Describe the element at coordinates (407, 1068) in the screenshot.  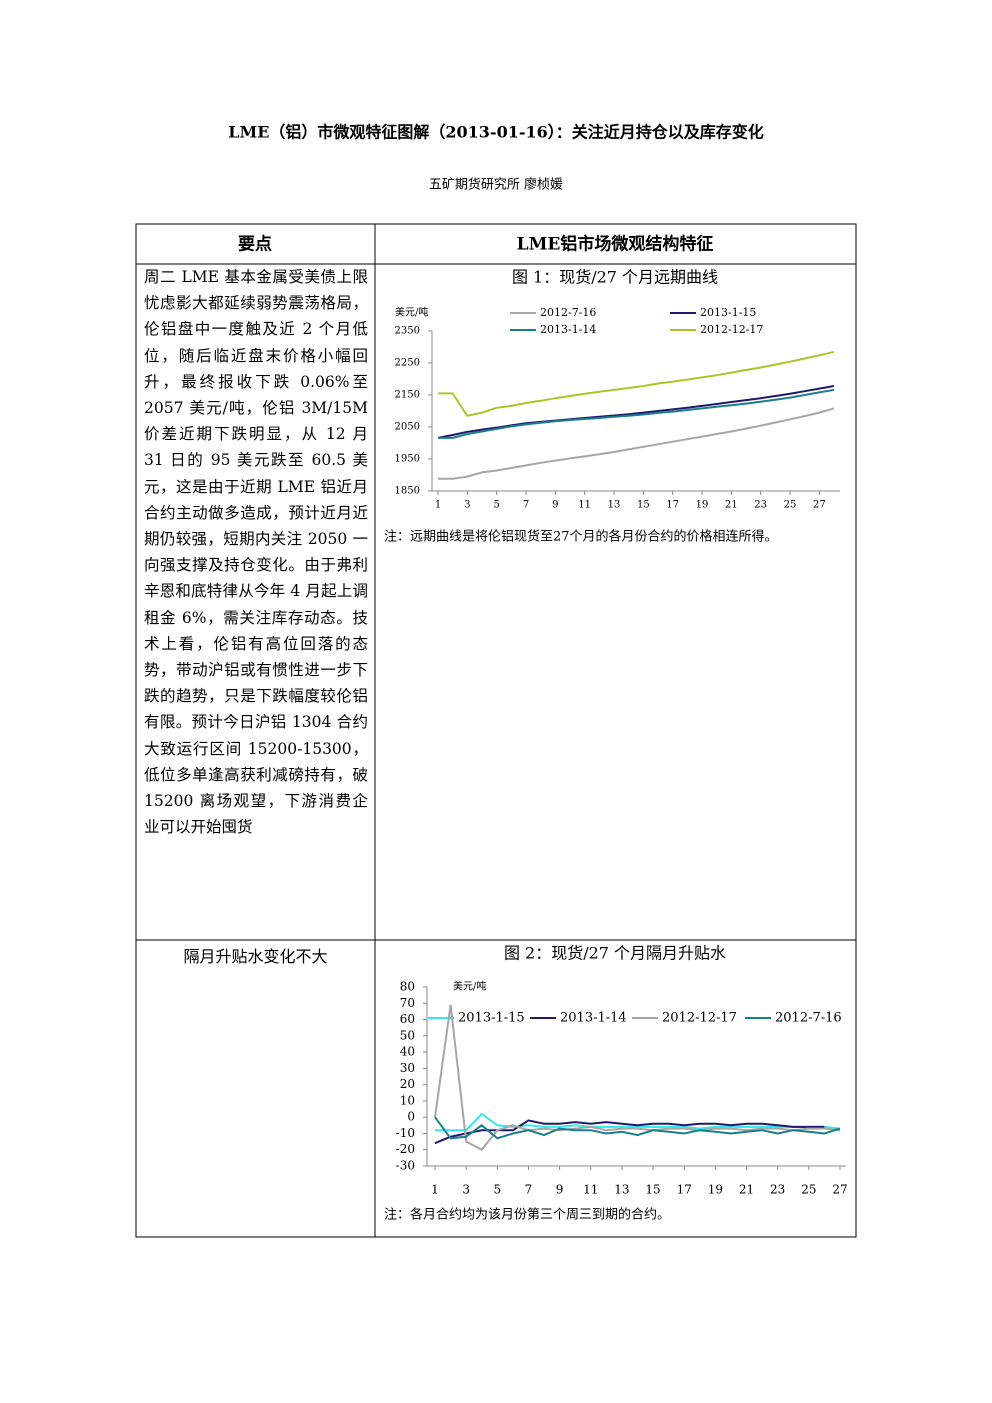
I see `y-tick-label: 30` at that location.